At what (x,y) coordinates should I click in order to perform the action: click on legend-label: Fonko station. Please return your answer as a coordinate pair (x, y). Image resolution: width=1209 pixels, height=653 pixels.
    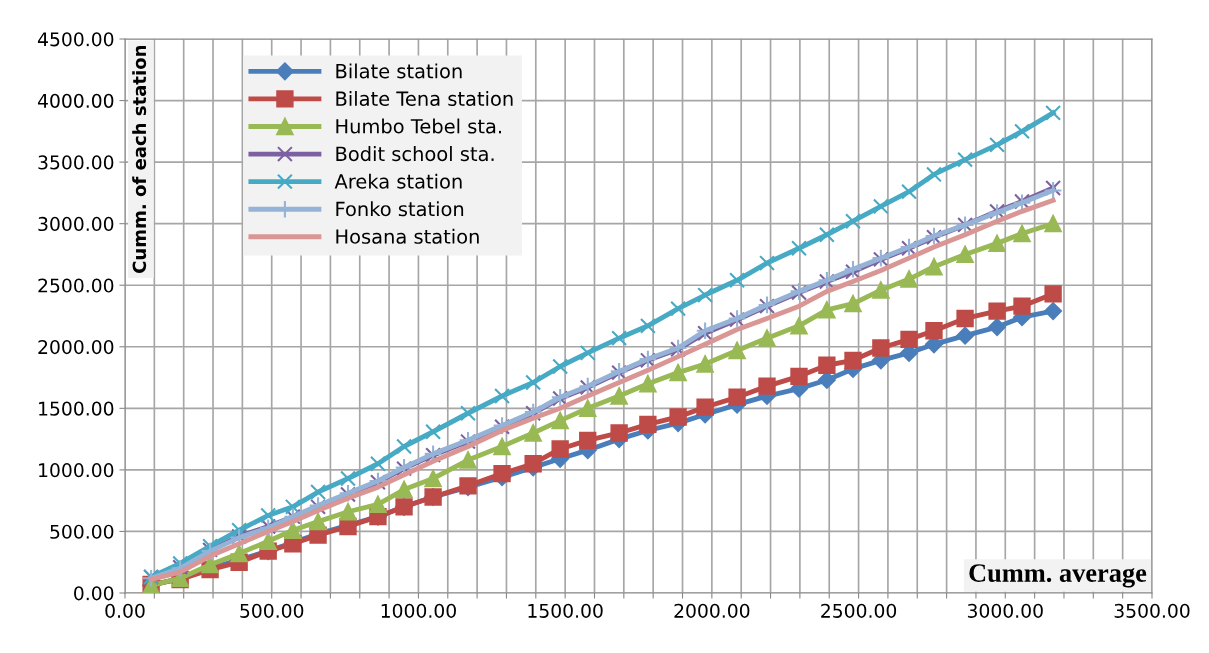
    Looking at the image, I should click on (400, 209).